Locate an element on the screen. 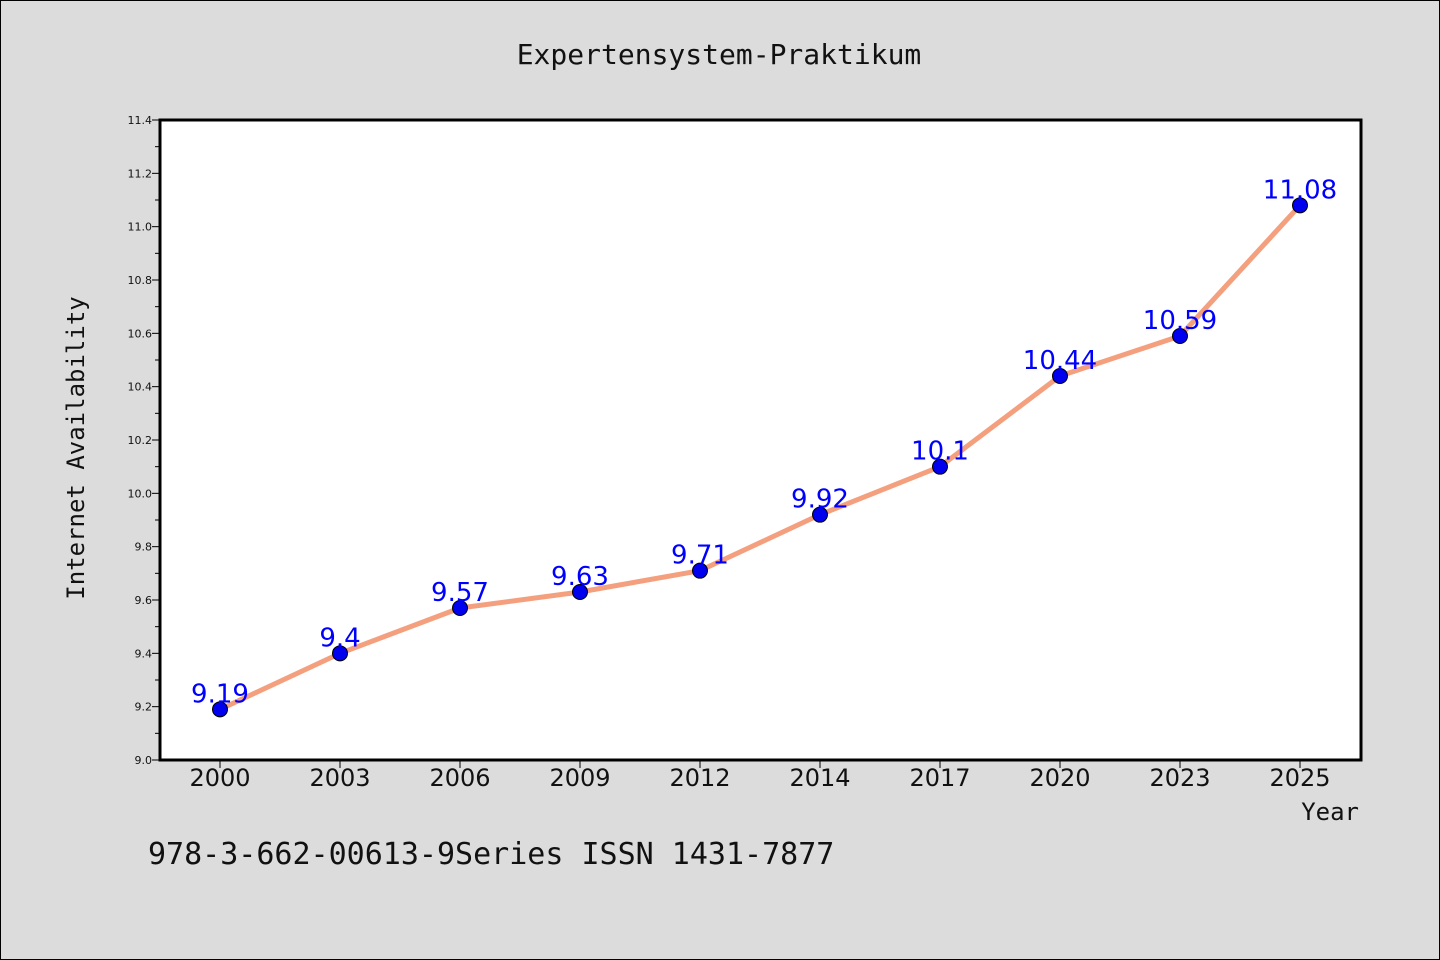  y-tick-label: 10.6 is located at coordinates (140, 333).